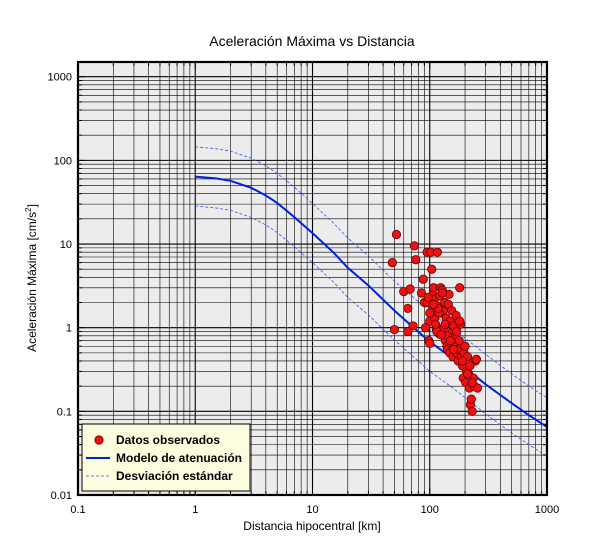 This screenshot has height=560, width=590. Describe the element at coordinates (64, 412) in the screenshot. I see `y-tick-label: 0.1` at that location.